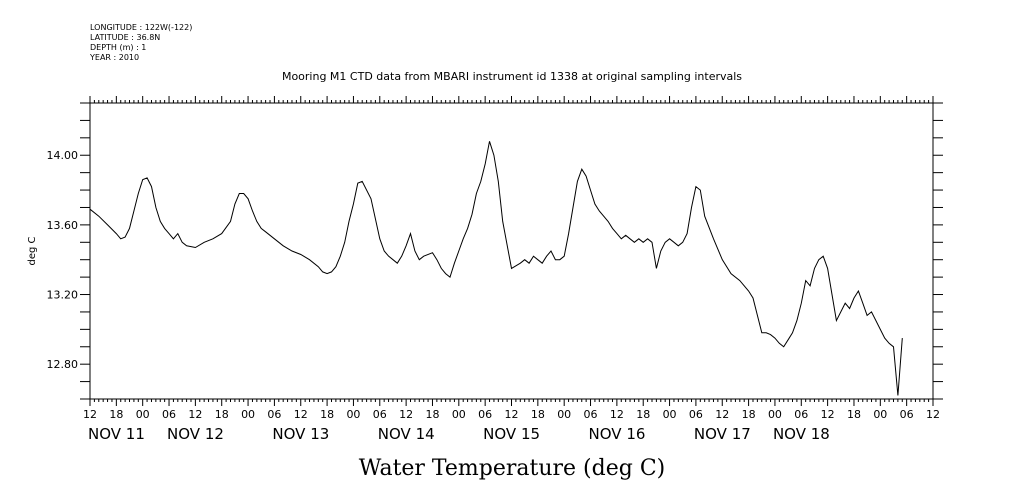  I want to click on x-day-label: NOV 15, so click(511, 434).